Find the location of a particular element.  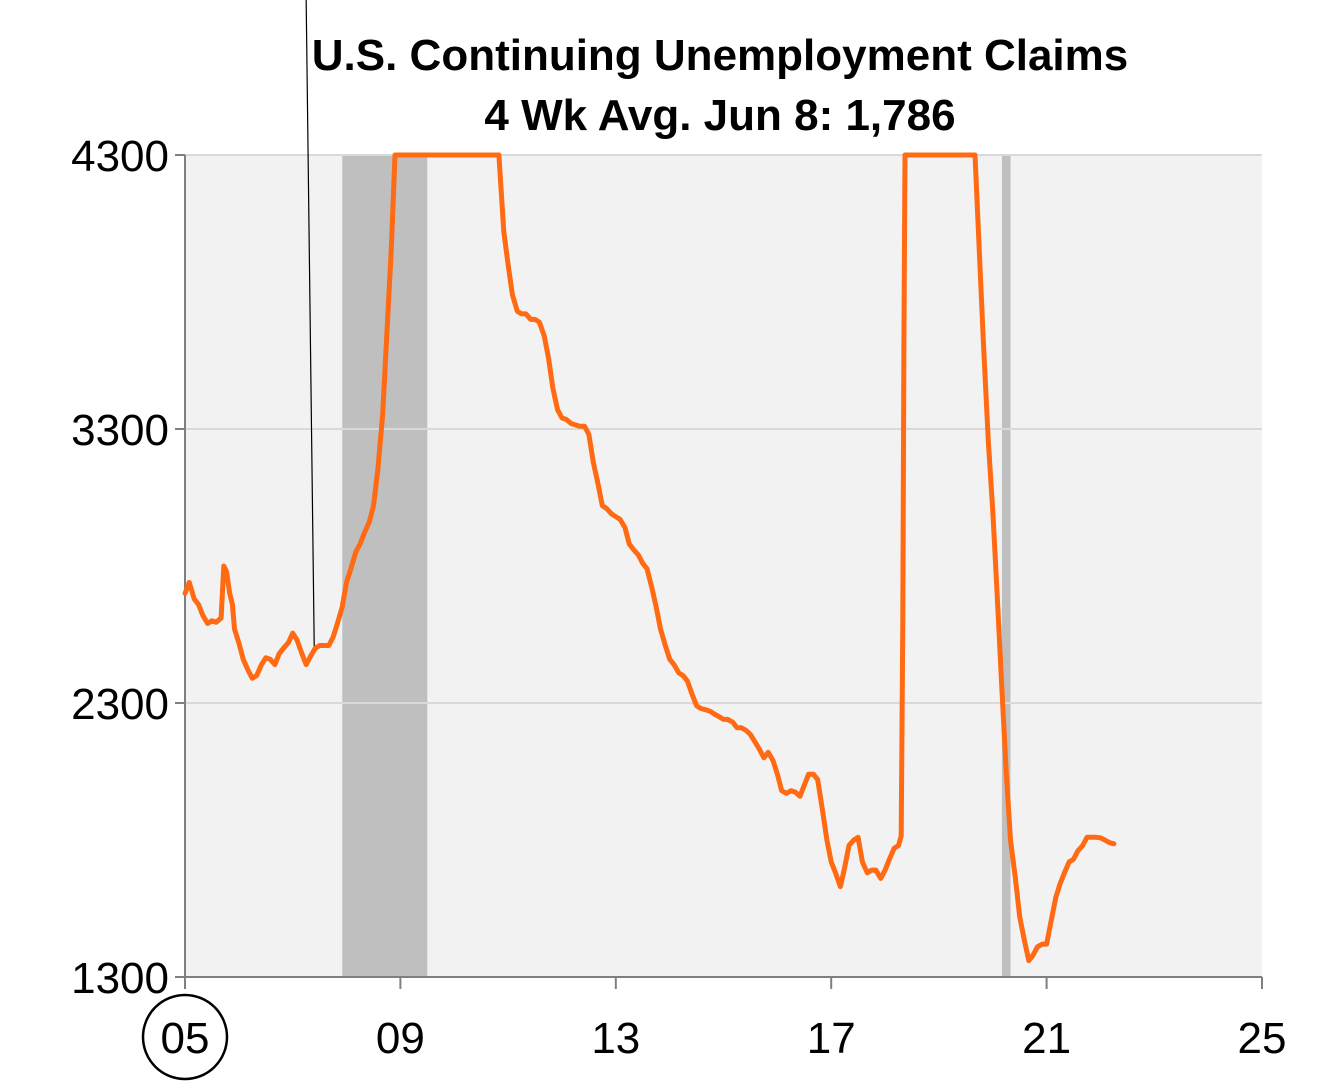

x-tick-highlight-circle is located at coordinates (185, 1037).